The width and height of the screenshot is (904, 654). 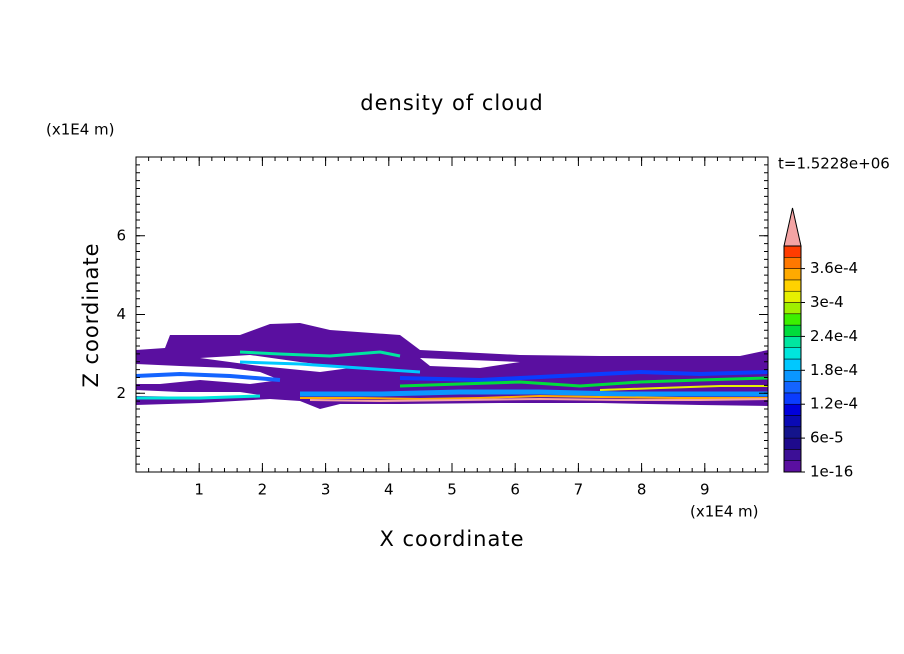 I want to click on x-tick-label: 6, so click(x=515, y=490).